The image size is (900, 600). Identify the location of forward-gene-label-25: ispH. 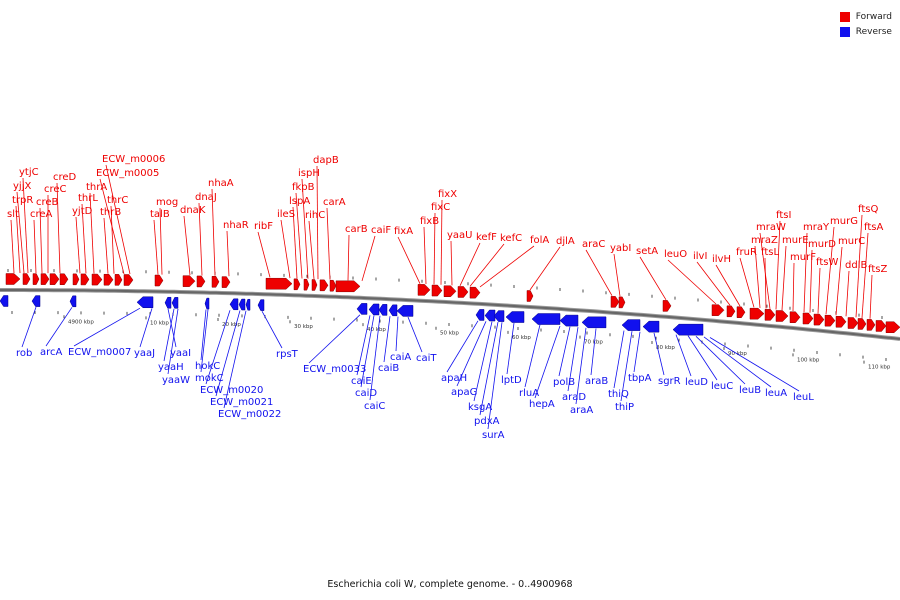
(309, 173).